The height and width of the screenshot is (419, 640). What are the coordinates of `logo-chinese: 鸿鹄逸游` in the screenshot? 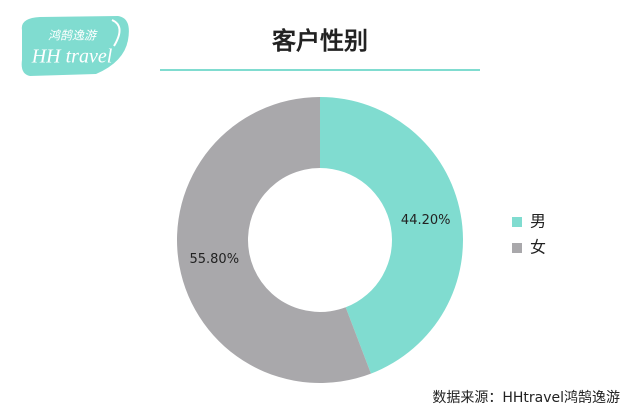 It's located at (73, 36).